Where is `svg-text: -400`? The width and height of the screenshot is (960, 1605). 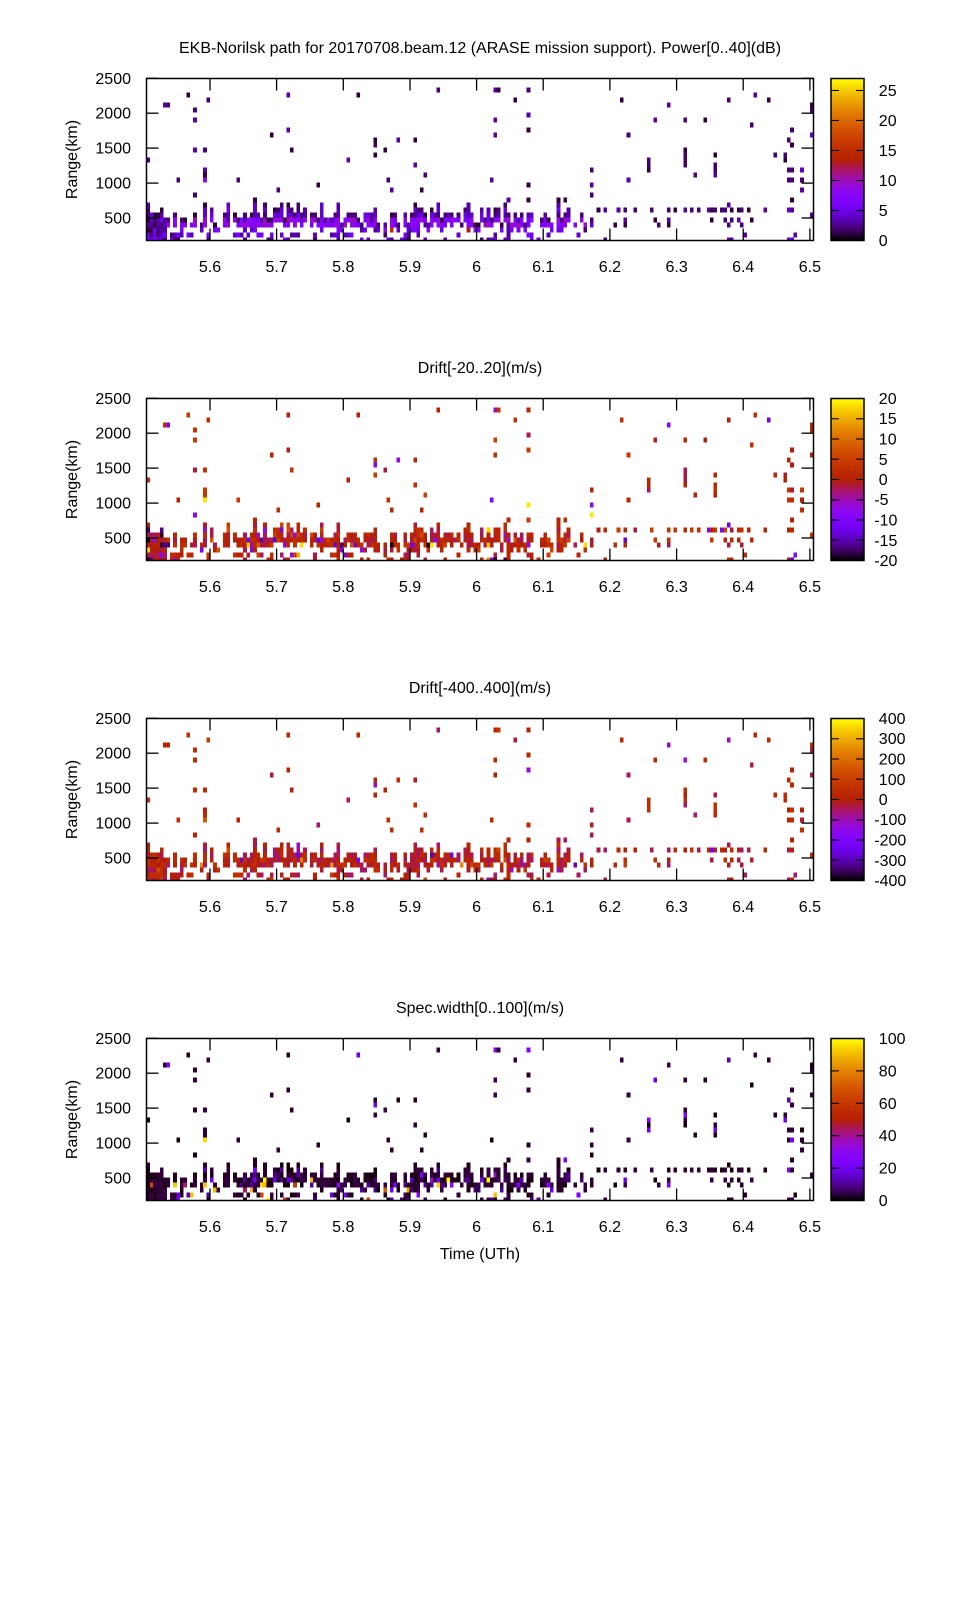 svg-text: -400 is located at coordinates (890, 881).